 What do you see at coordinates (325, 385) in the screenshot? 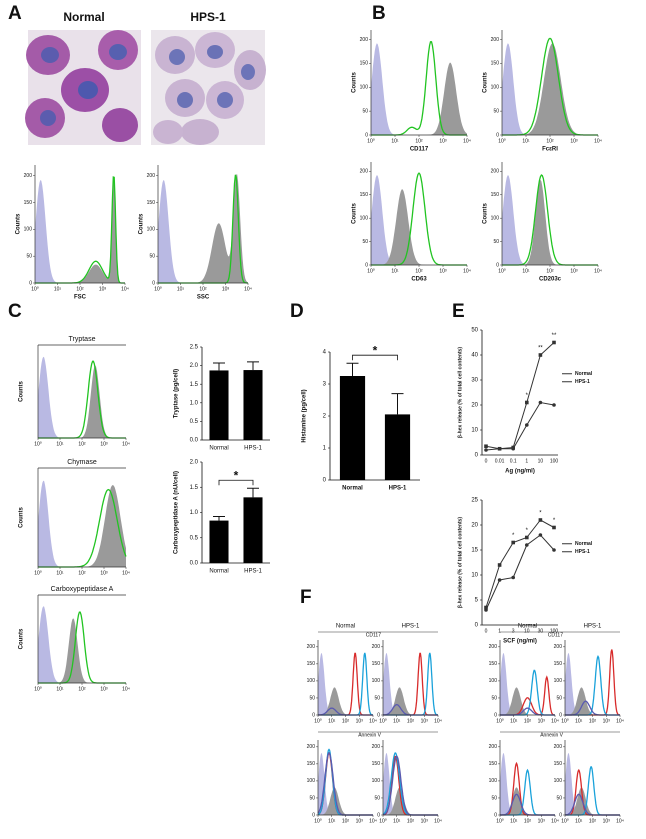
I see `y-tick-label: 3` at bounding box center [325, 385].